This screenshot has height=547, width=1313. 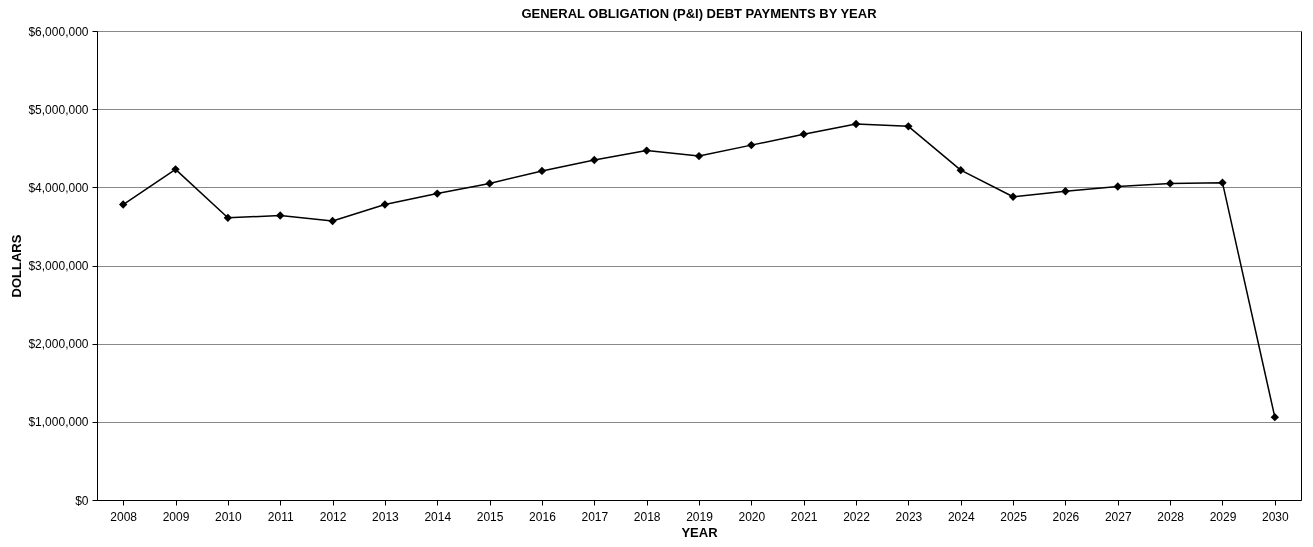 I want to click on y-tick-label: $6,000,000, so click(x=58, y=31).